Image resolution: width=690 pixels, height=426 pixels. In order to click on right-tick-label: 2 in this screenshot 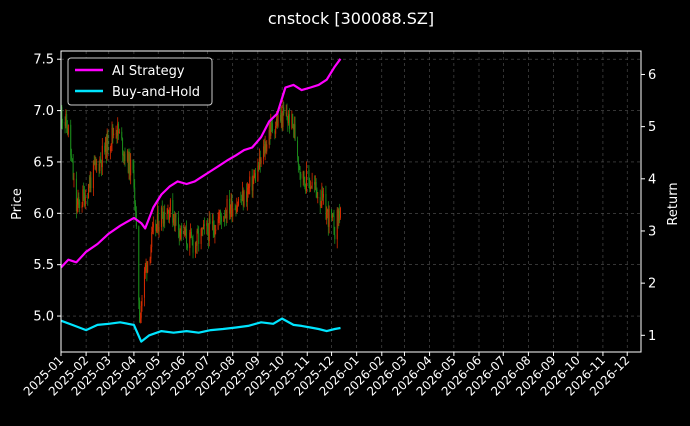, I will do `click(652, 284)`.